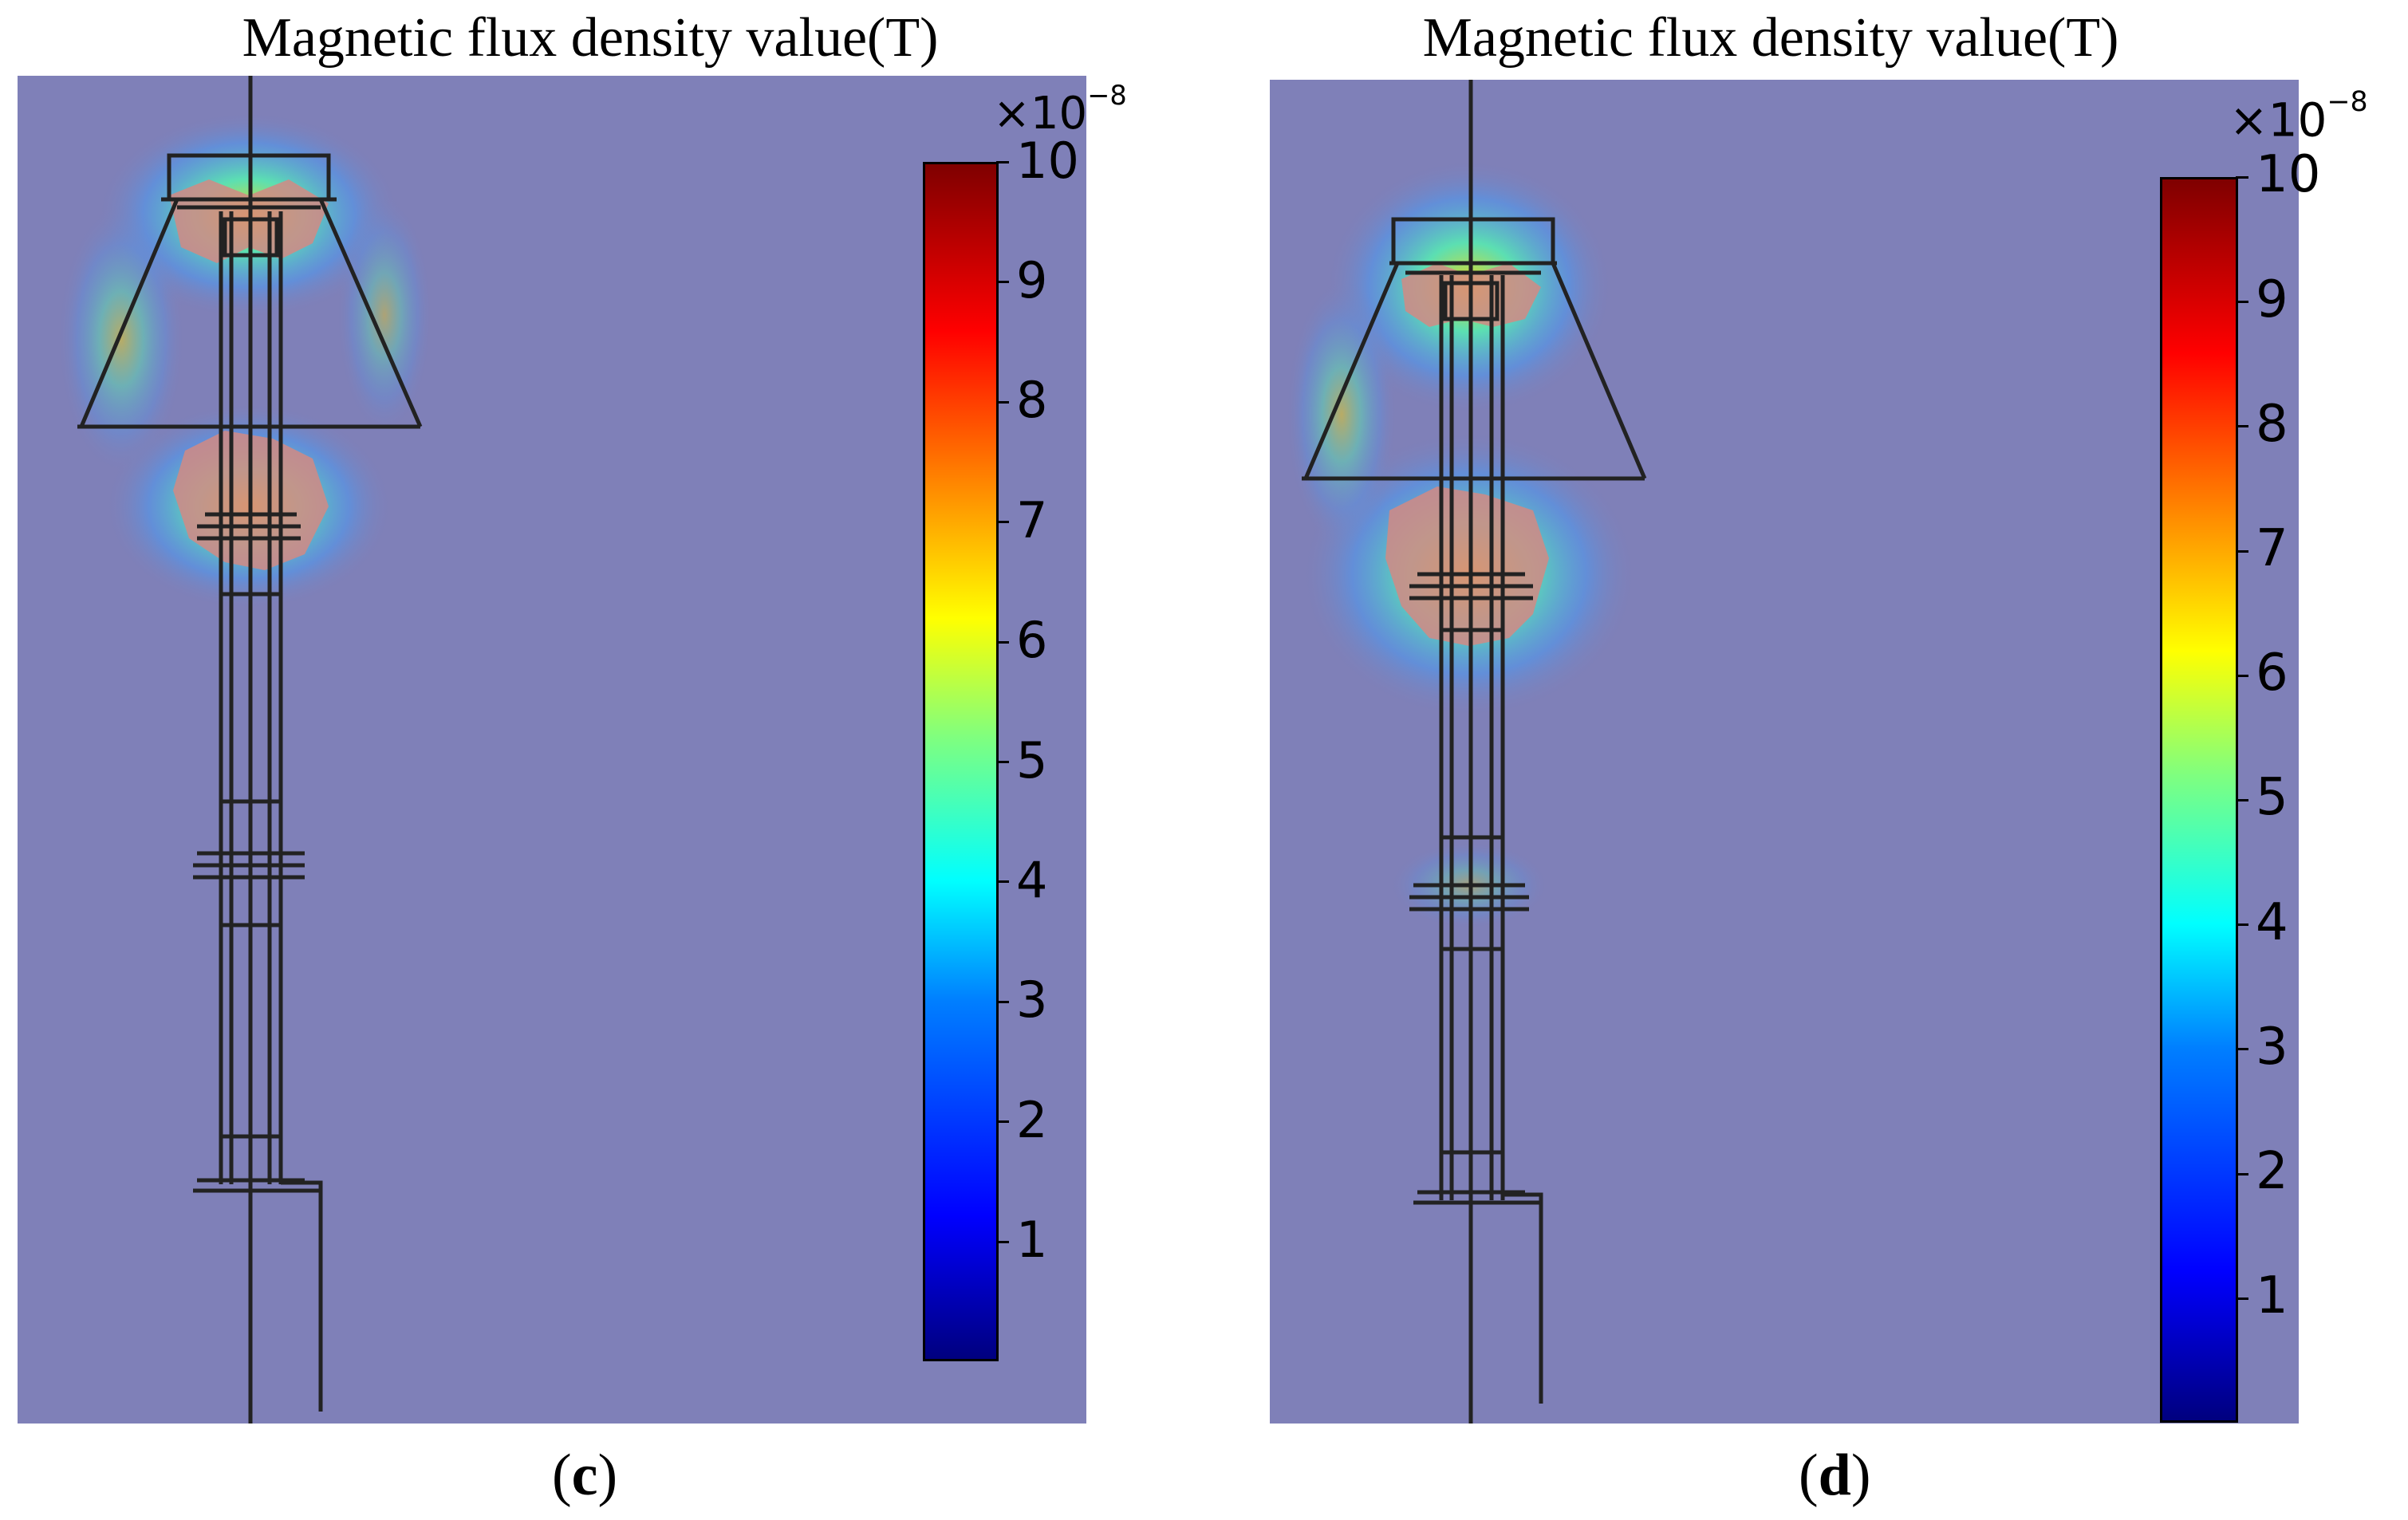 This screenshot has width=2408, height=1520. I want to click on panel-d-colorbar-multiplier: ×10⁻⁸, so click(2298, 117).